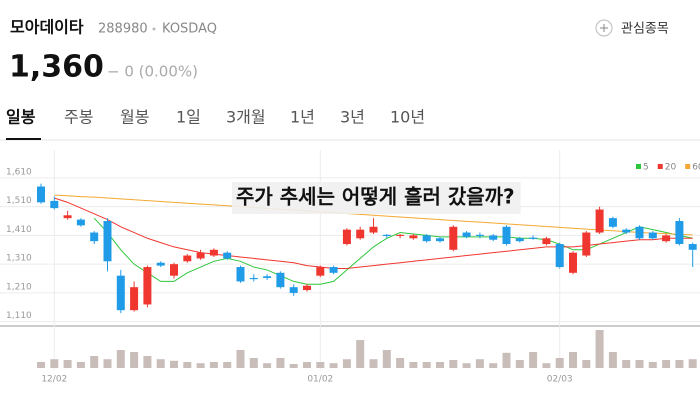 This screenshot has height=400, width=700. I want to click on watch-label: 관심종목, so click(645, 29).